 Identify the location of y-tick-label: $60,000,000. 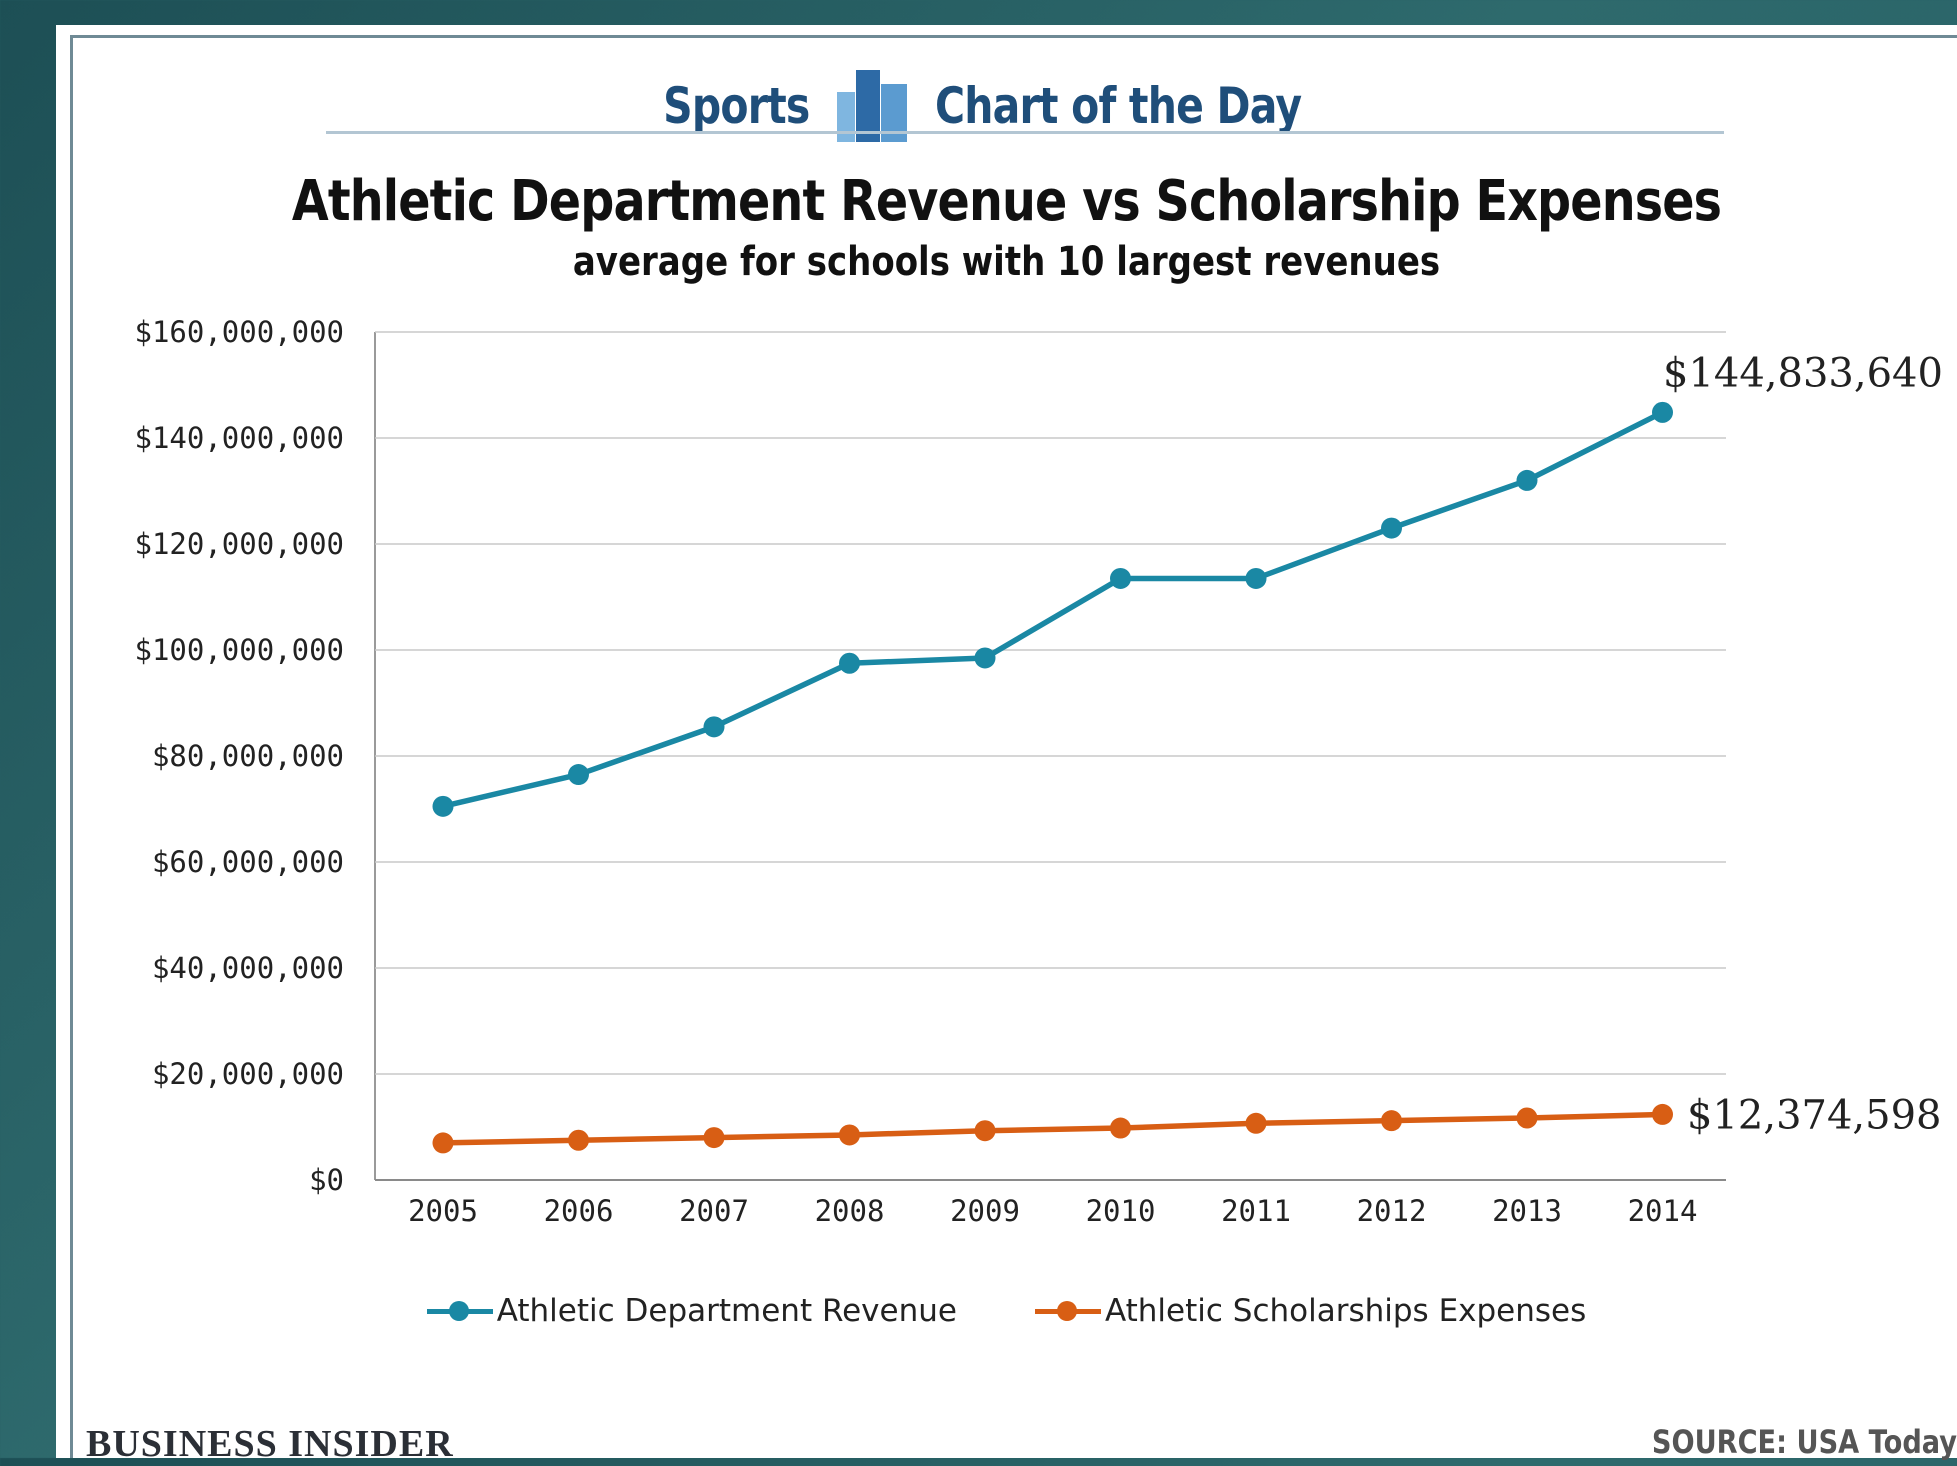
(248, 862).